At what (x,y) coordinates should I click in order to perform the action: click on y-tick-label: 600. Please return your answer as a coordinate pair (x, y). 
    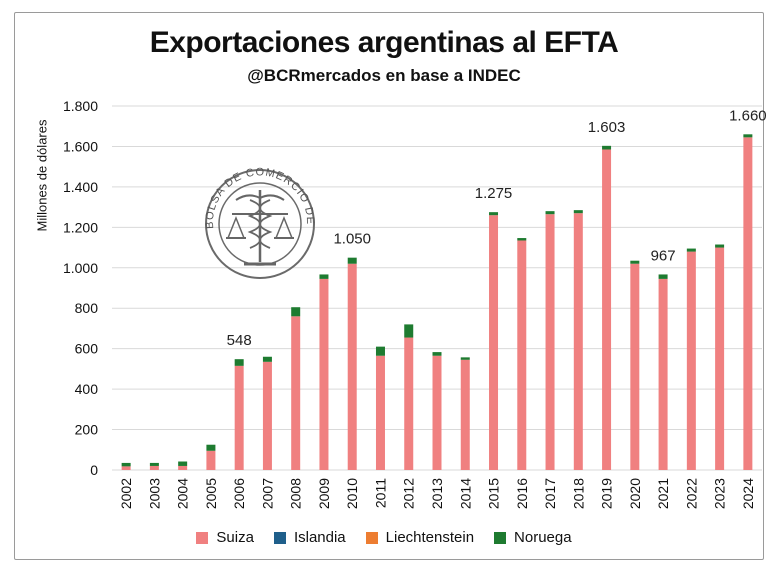
    Looking at the image, I should click on (87, 349).